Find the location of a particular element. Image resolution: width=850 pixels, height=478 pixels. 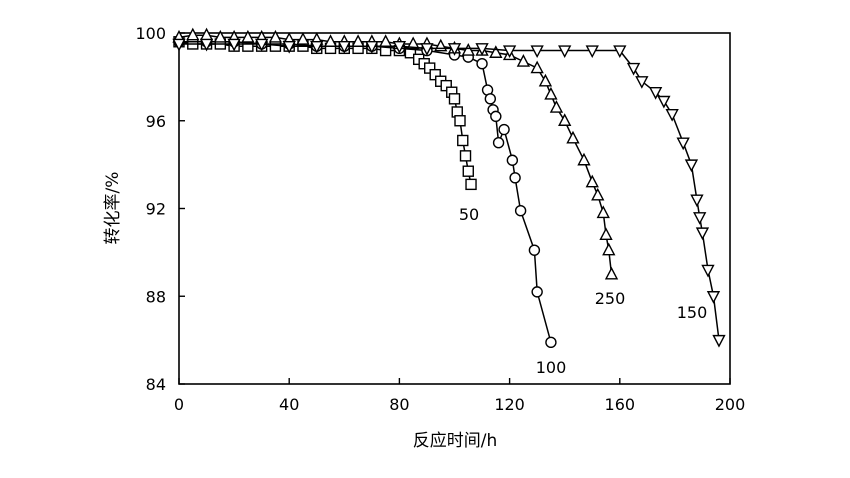

x-tick-label: 160 is located at coordinates (620, 404).